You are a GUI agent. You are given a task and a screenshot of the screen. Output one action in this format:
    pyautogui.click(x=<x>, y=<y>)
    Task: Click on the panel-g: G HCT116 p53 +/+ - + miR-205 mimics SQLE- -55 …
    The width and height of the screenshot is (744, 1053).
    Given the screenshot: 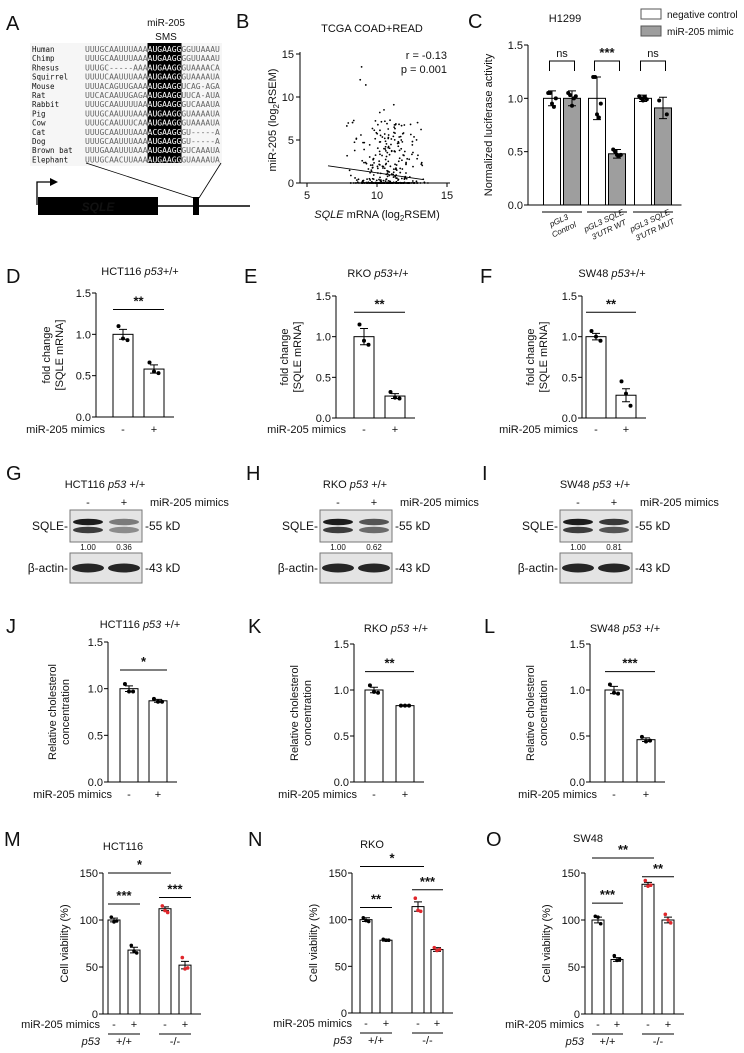 What is the action you would take?
    pyautogui.click(x=117, y=523)
    